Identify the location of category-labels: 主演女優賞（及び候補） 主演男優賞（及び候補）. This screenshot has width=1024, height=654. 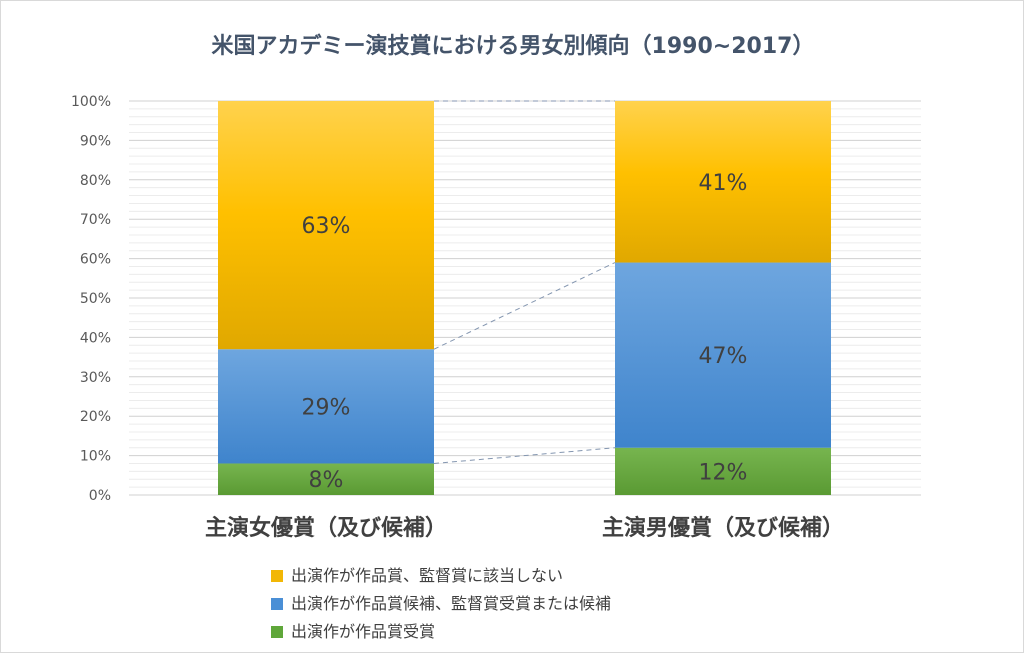
(524, 528).